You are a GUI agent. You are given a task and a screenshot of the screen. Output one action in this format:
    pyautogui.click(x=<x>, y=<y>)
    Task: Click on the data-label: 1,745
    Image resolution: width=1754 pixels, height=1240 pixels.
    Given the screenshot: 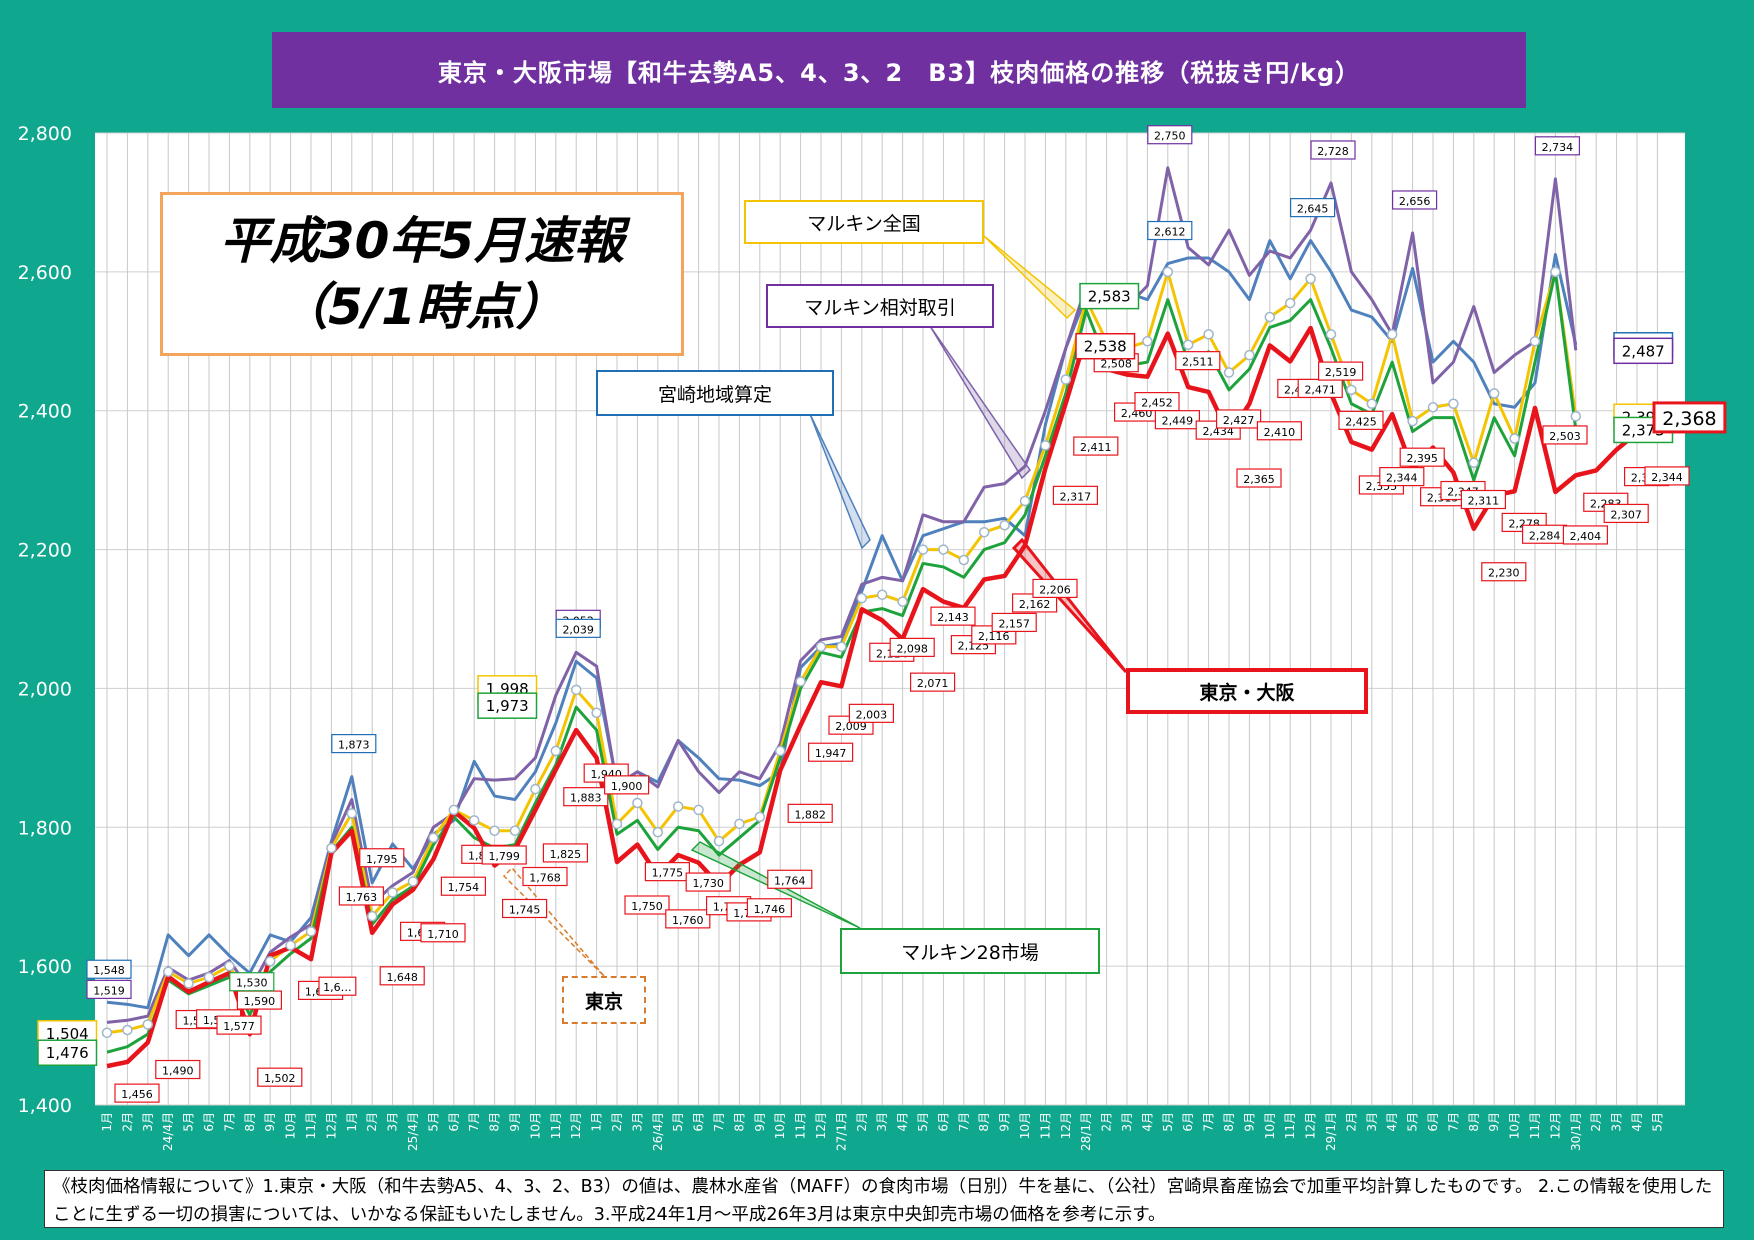 What is the action you would take?
    pyautogui.click(x=525, y=908)
    